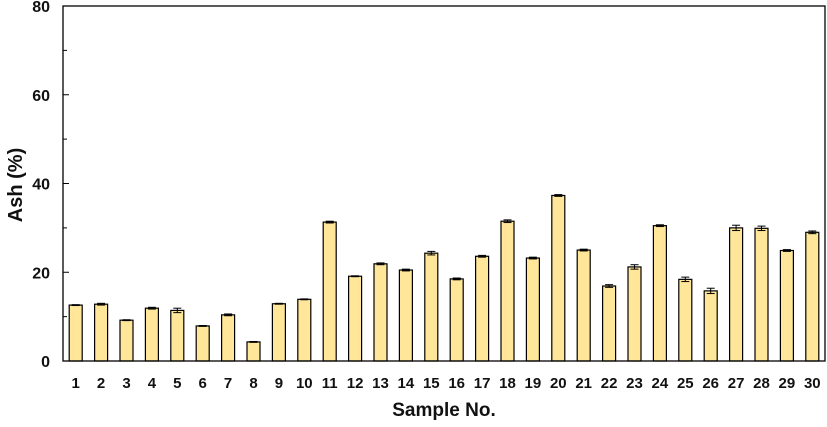  Describe the element at coordinates (685, 383) in the screenshot. I see `x-tick-label: 25` at that location.